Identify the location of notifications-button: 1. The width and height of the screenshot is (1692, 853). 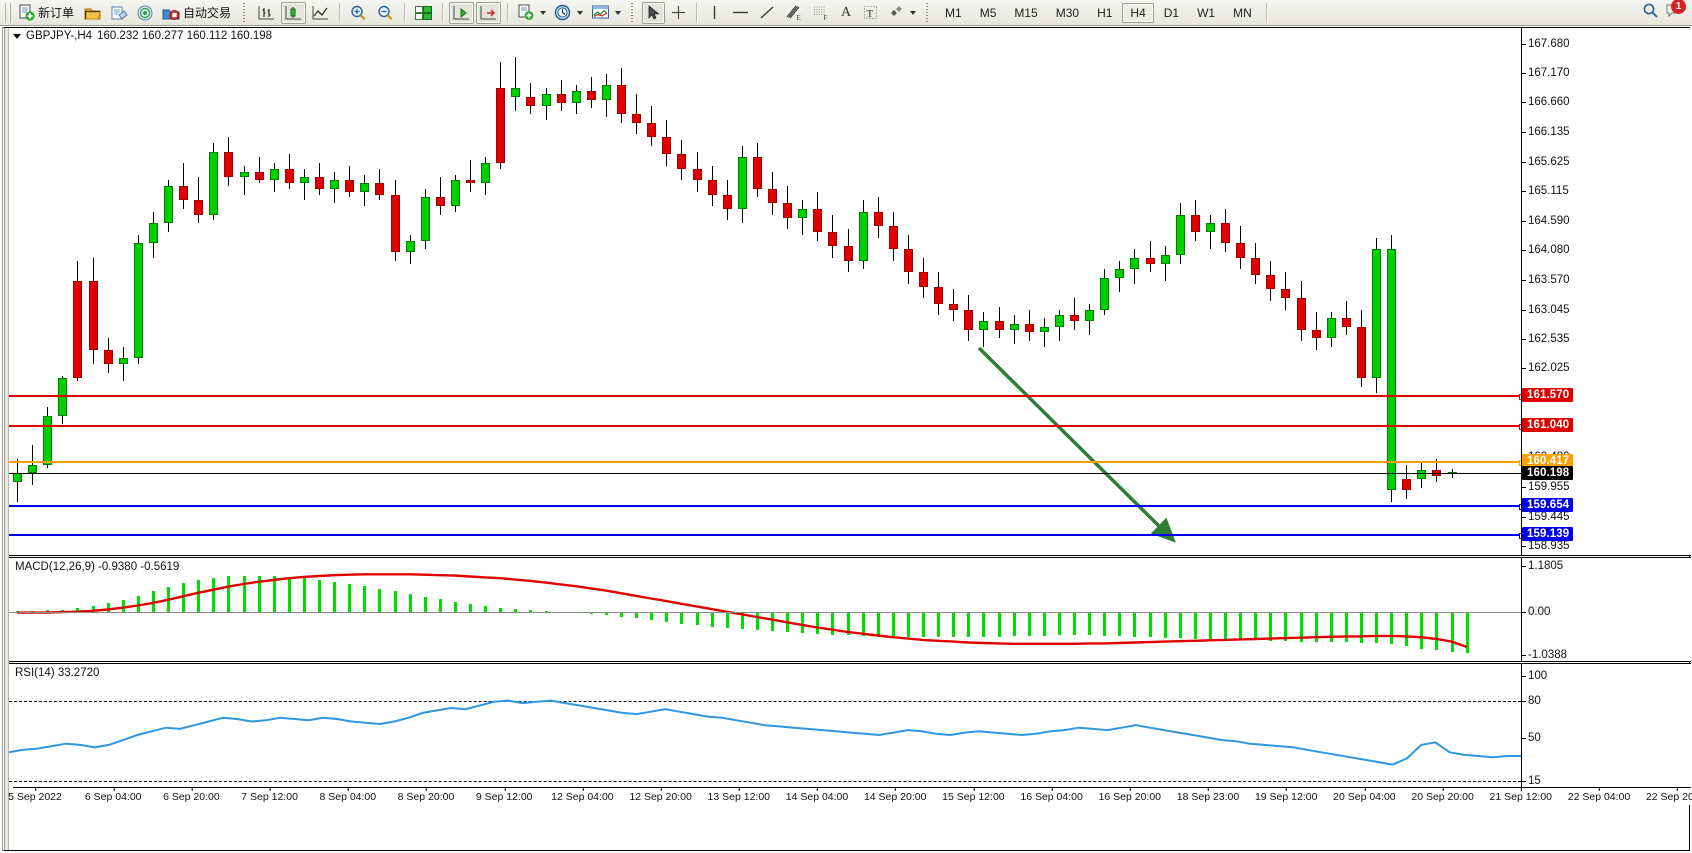
(1675, 12).